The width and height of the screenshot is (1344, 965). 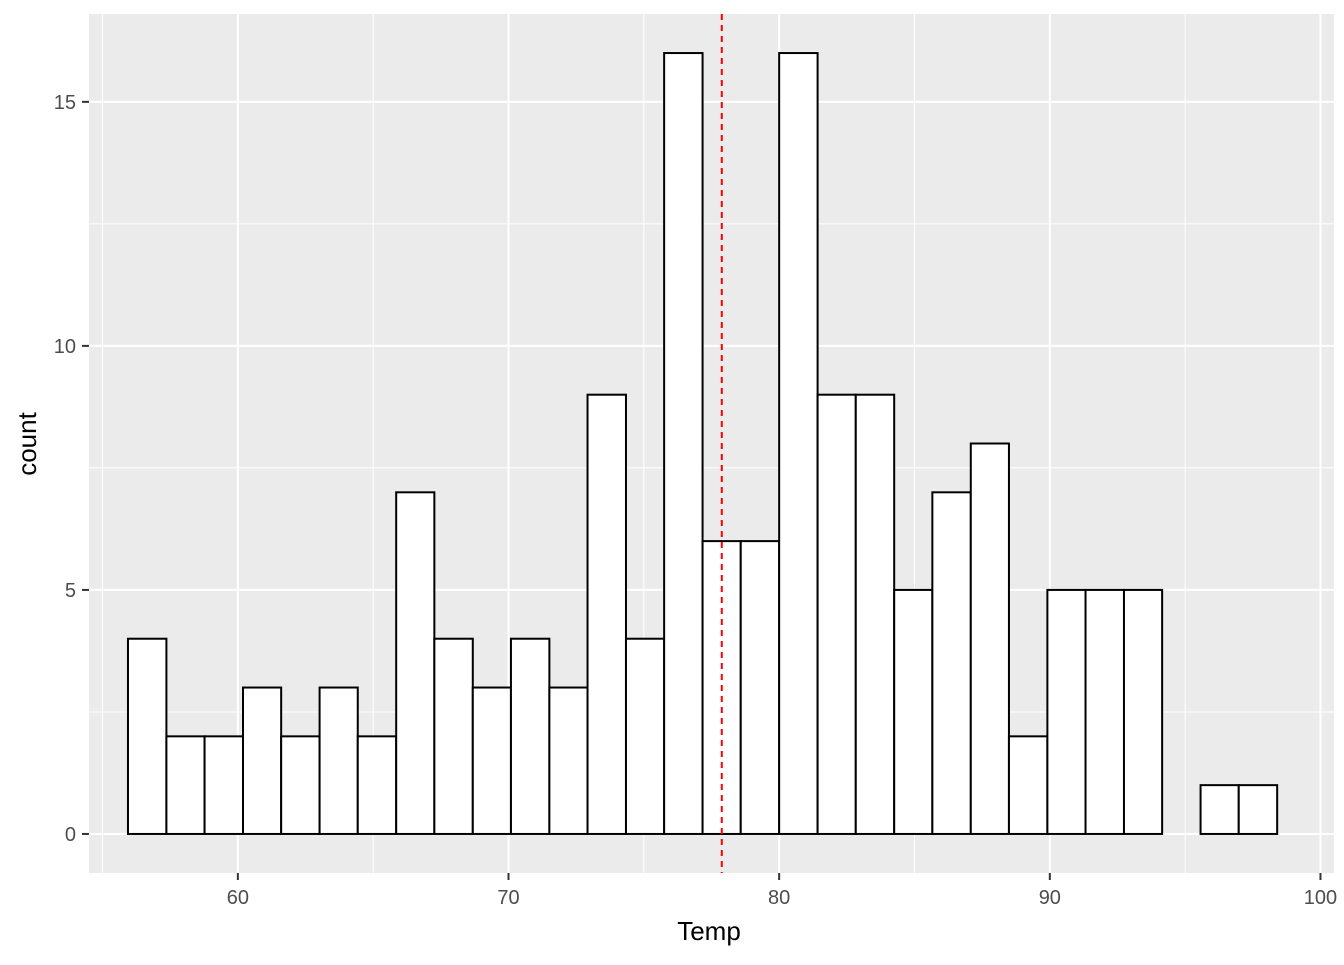 I want to click on x-axis: 60 70 80 90 100, so click(x=782, y=891).